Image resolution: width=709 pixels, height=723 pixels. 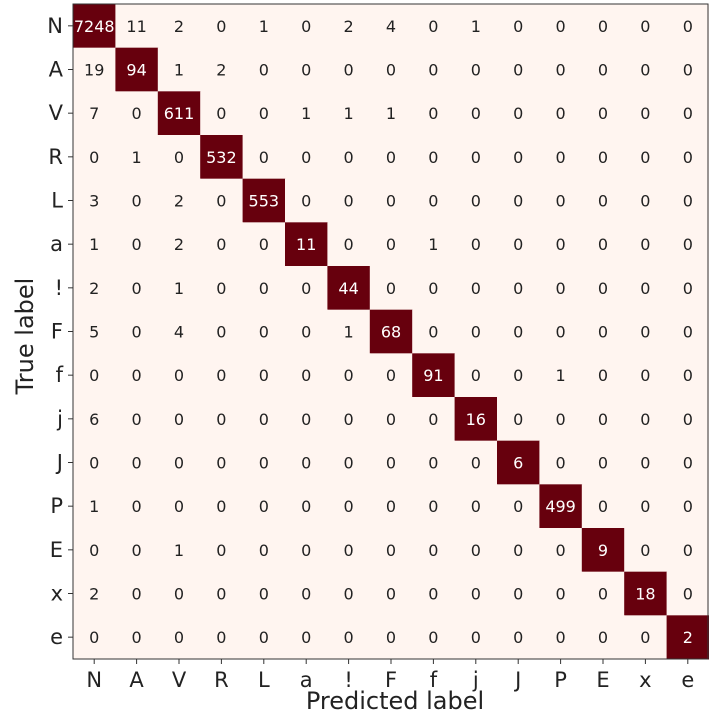 I want to click on x-tick-label: x, so click(x=645, y=680).